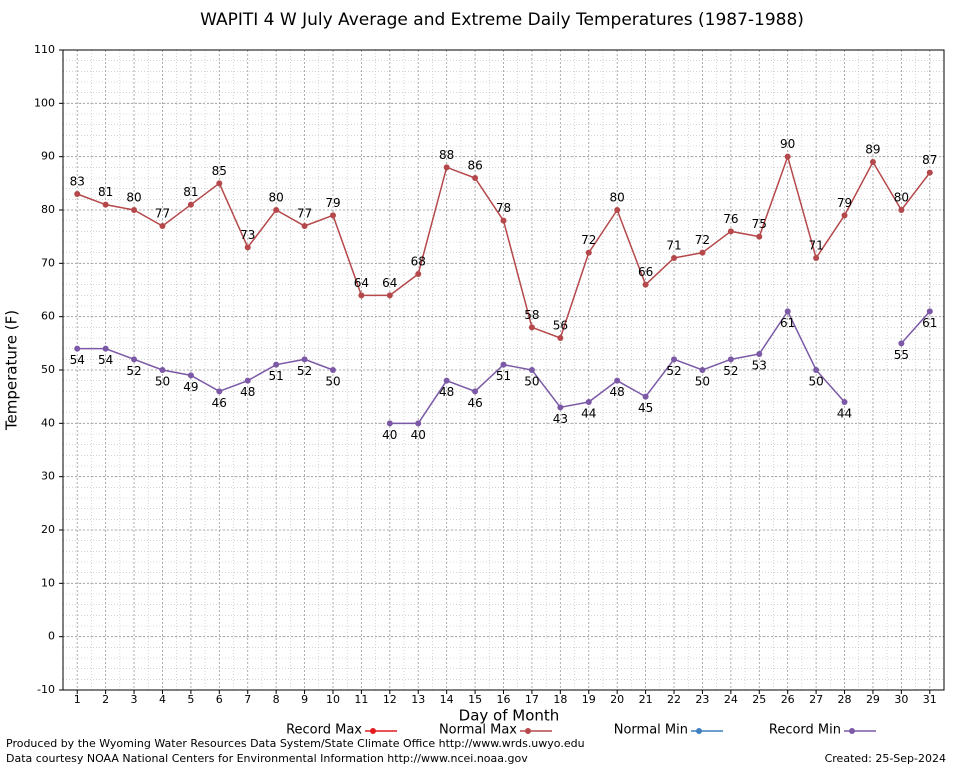 This screenshot has height=768, width=954. What do you see at coordinates (324, 730) in the screenshot?
I see `legend-label: Record Max` at bounding box center [324, 730].